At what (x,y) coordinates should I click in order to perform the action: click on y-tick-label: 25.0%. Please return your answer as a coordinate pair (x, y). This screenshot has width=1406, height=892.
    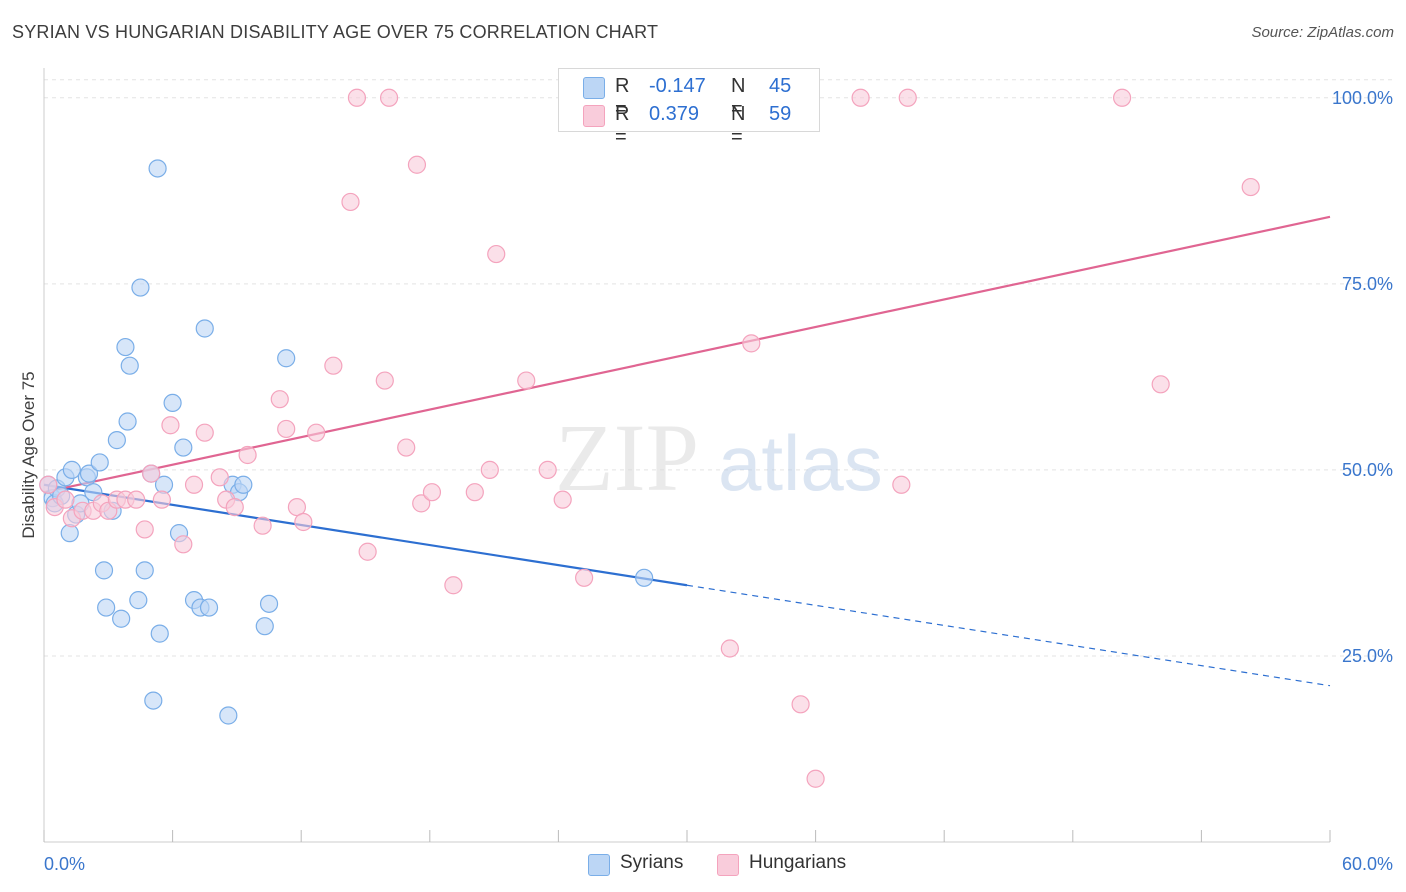
    Looking at the image, I should click on (1367, 656).